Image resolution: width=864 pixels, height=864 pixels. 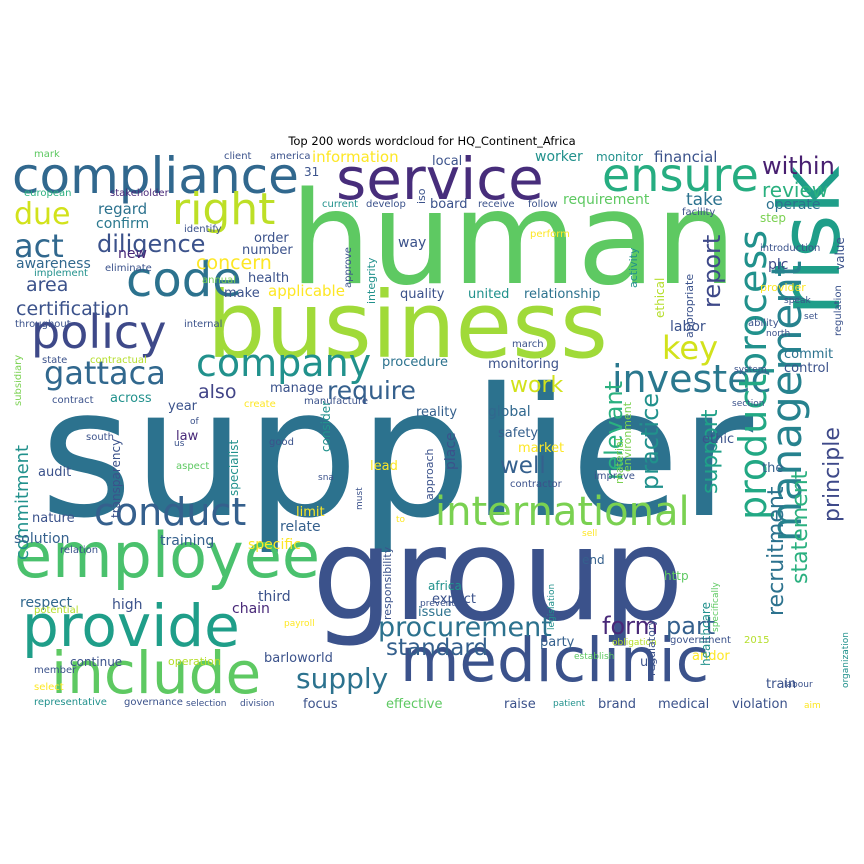 What do you see at coordinates (336, 401) in the screenshot?
I see `cloud-word: manufacture` at bounding box center [336, 401].